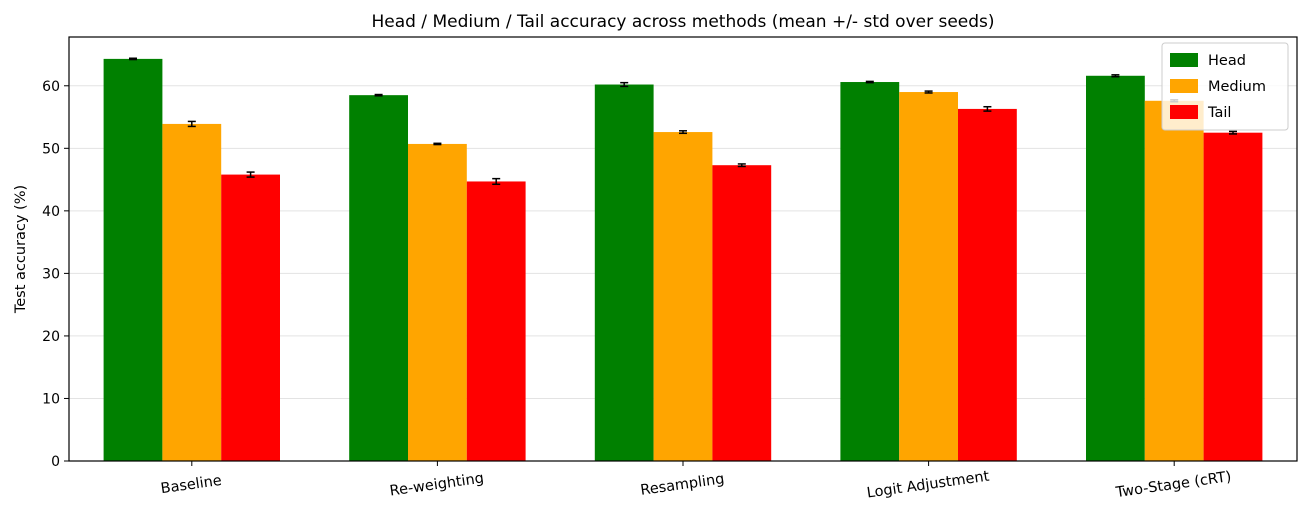  What do you see at coordinates (51, 337) in the screenshot?
I see `y-tick-label: 20` at bounding box center [51, 337].